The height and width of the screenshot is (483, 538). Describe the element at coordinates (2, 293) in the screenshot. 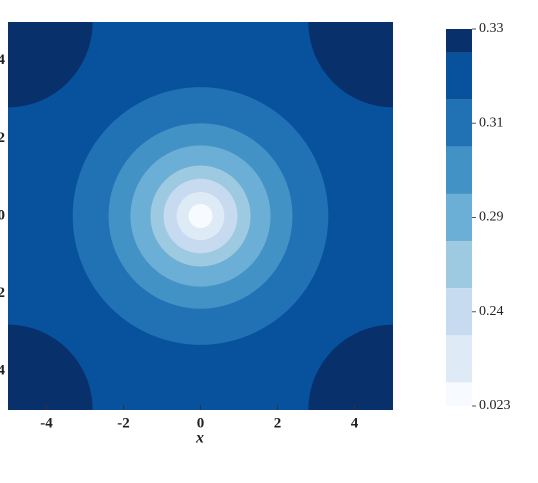

I see `y-tick-label: -2` at that location.